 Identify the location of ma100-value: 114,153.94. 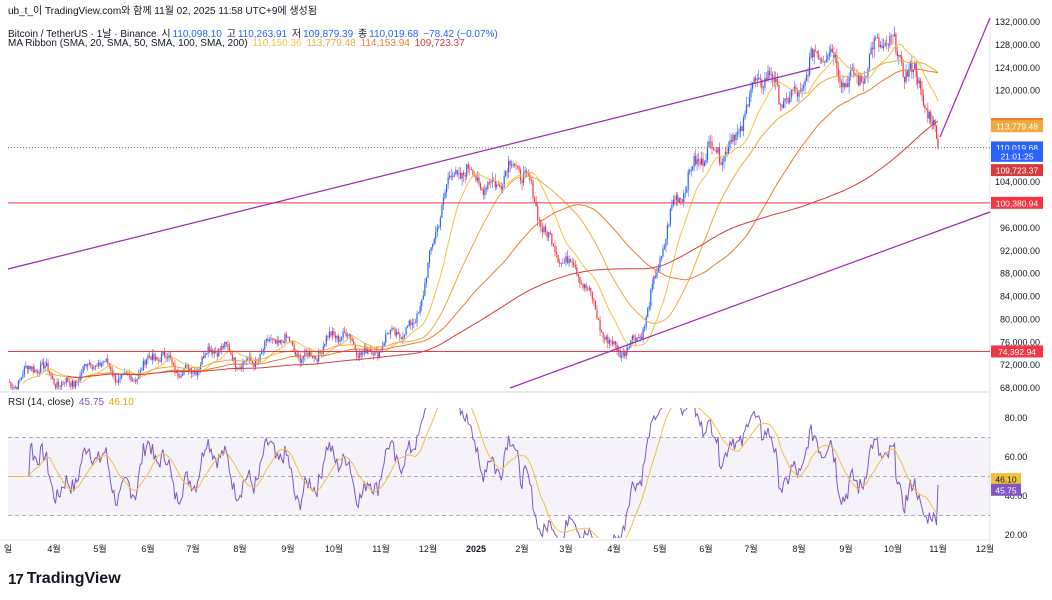
(385, 43).